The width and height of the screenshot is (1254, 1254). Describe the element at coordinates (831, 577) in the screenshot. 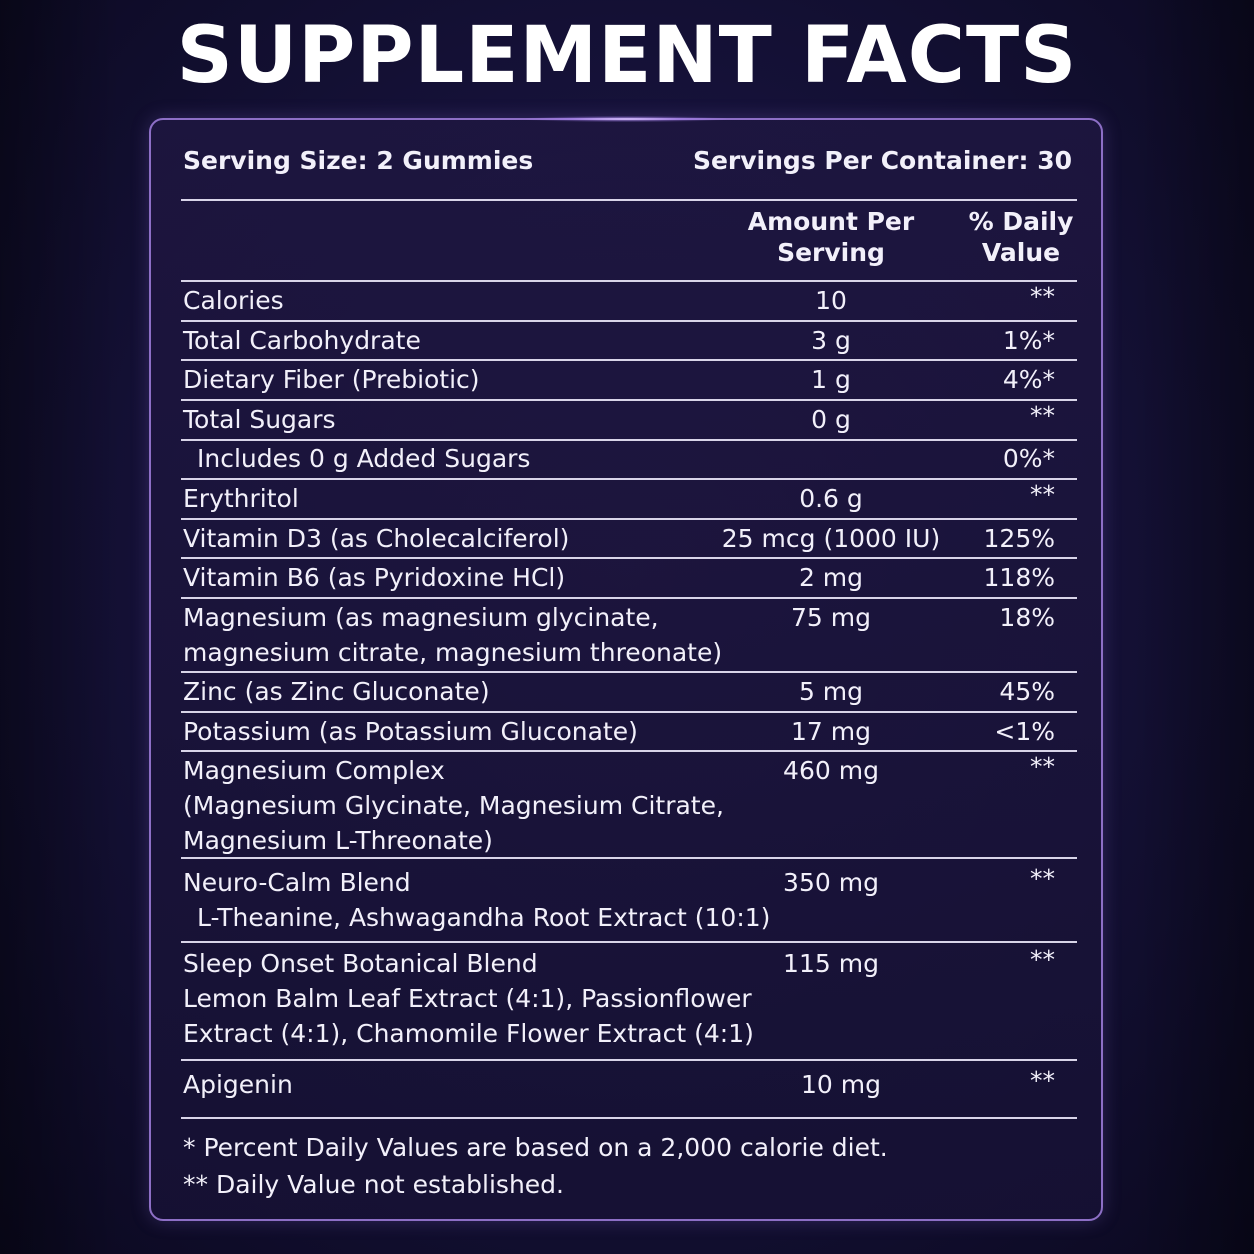

I see `nutrient-amount: 2 mg` at that location.